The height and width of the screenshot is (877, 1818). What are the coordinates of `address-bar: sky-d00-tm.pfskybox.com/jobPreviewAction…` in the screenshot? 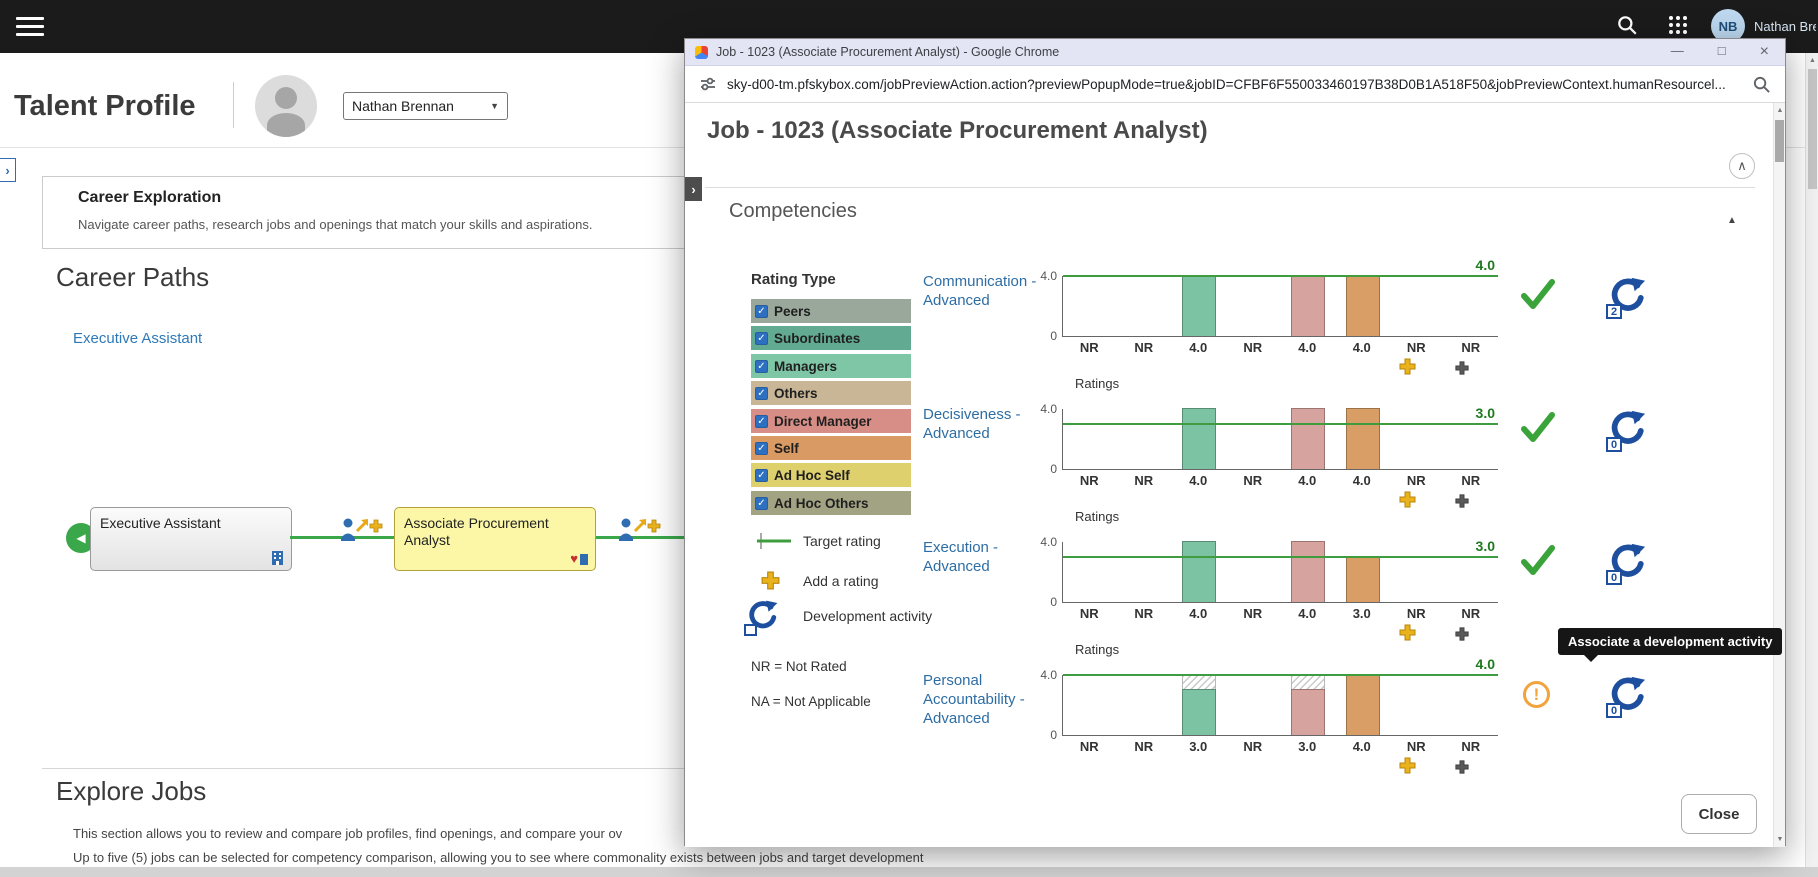 It's located at (1235, 84).